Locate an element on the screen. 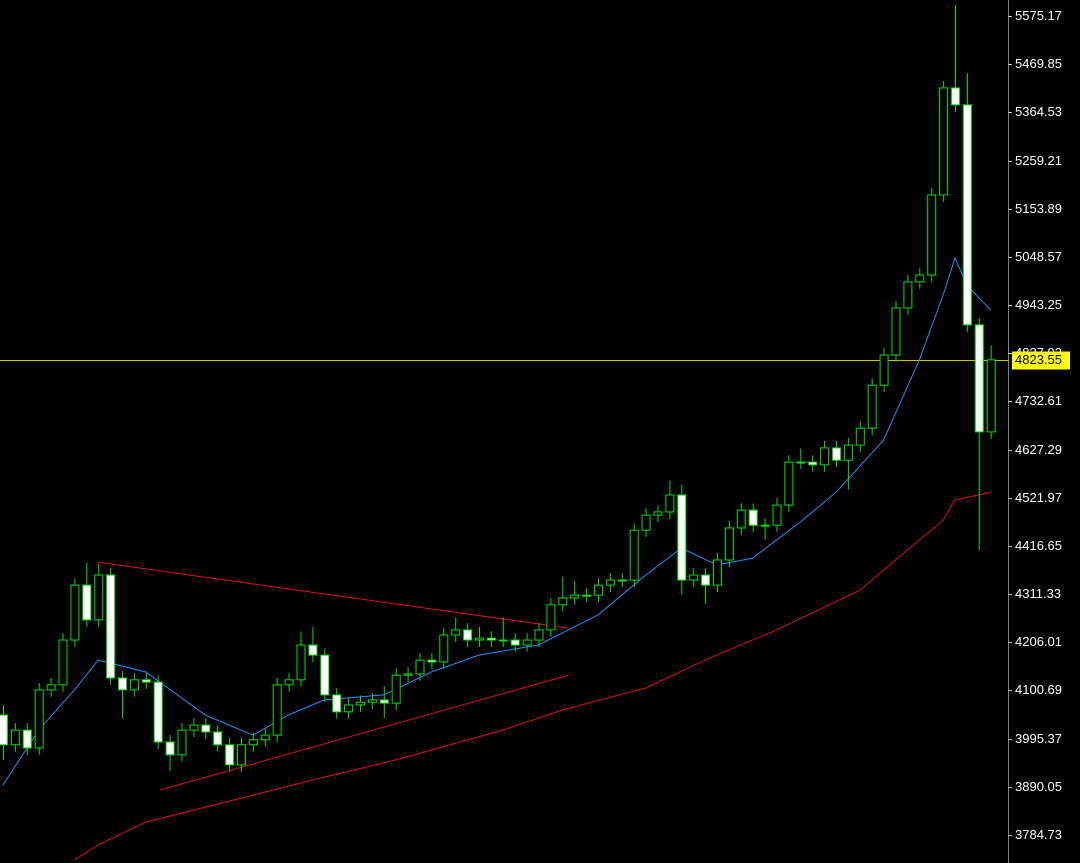 This screenshot has height=863, width=1080. y-tick-label: 5048.57 is located at coordinates (1038, 256).